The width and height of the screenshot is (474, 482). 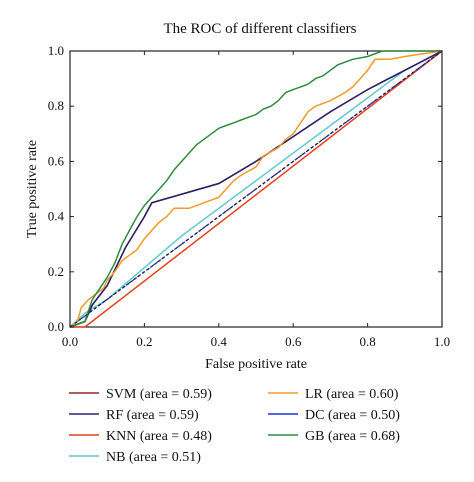 I want to click on y-tick-label: 0.4, so click(x=56, y=216).